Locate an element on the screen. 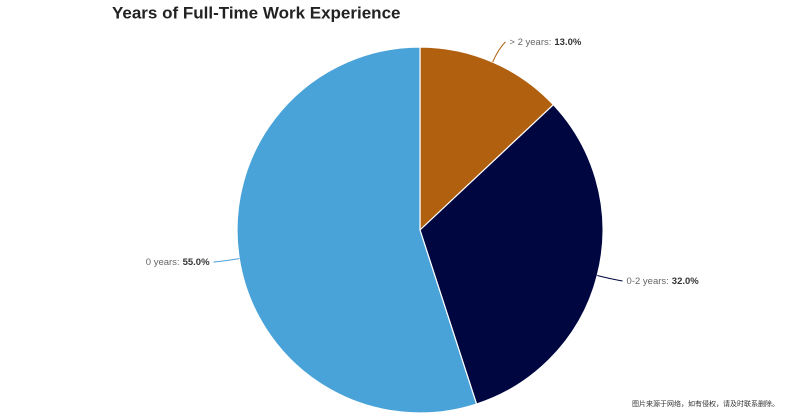  pie-slice is located at coordinates (487, 139).